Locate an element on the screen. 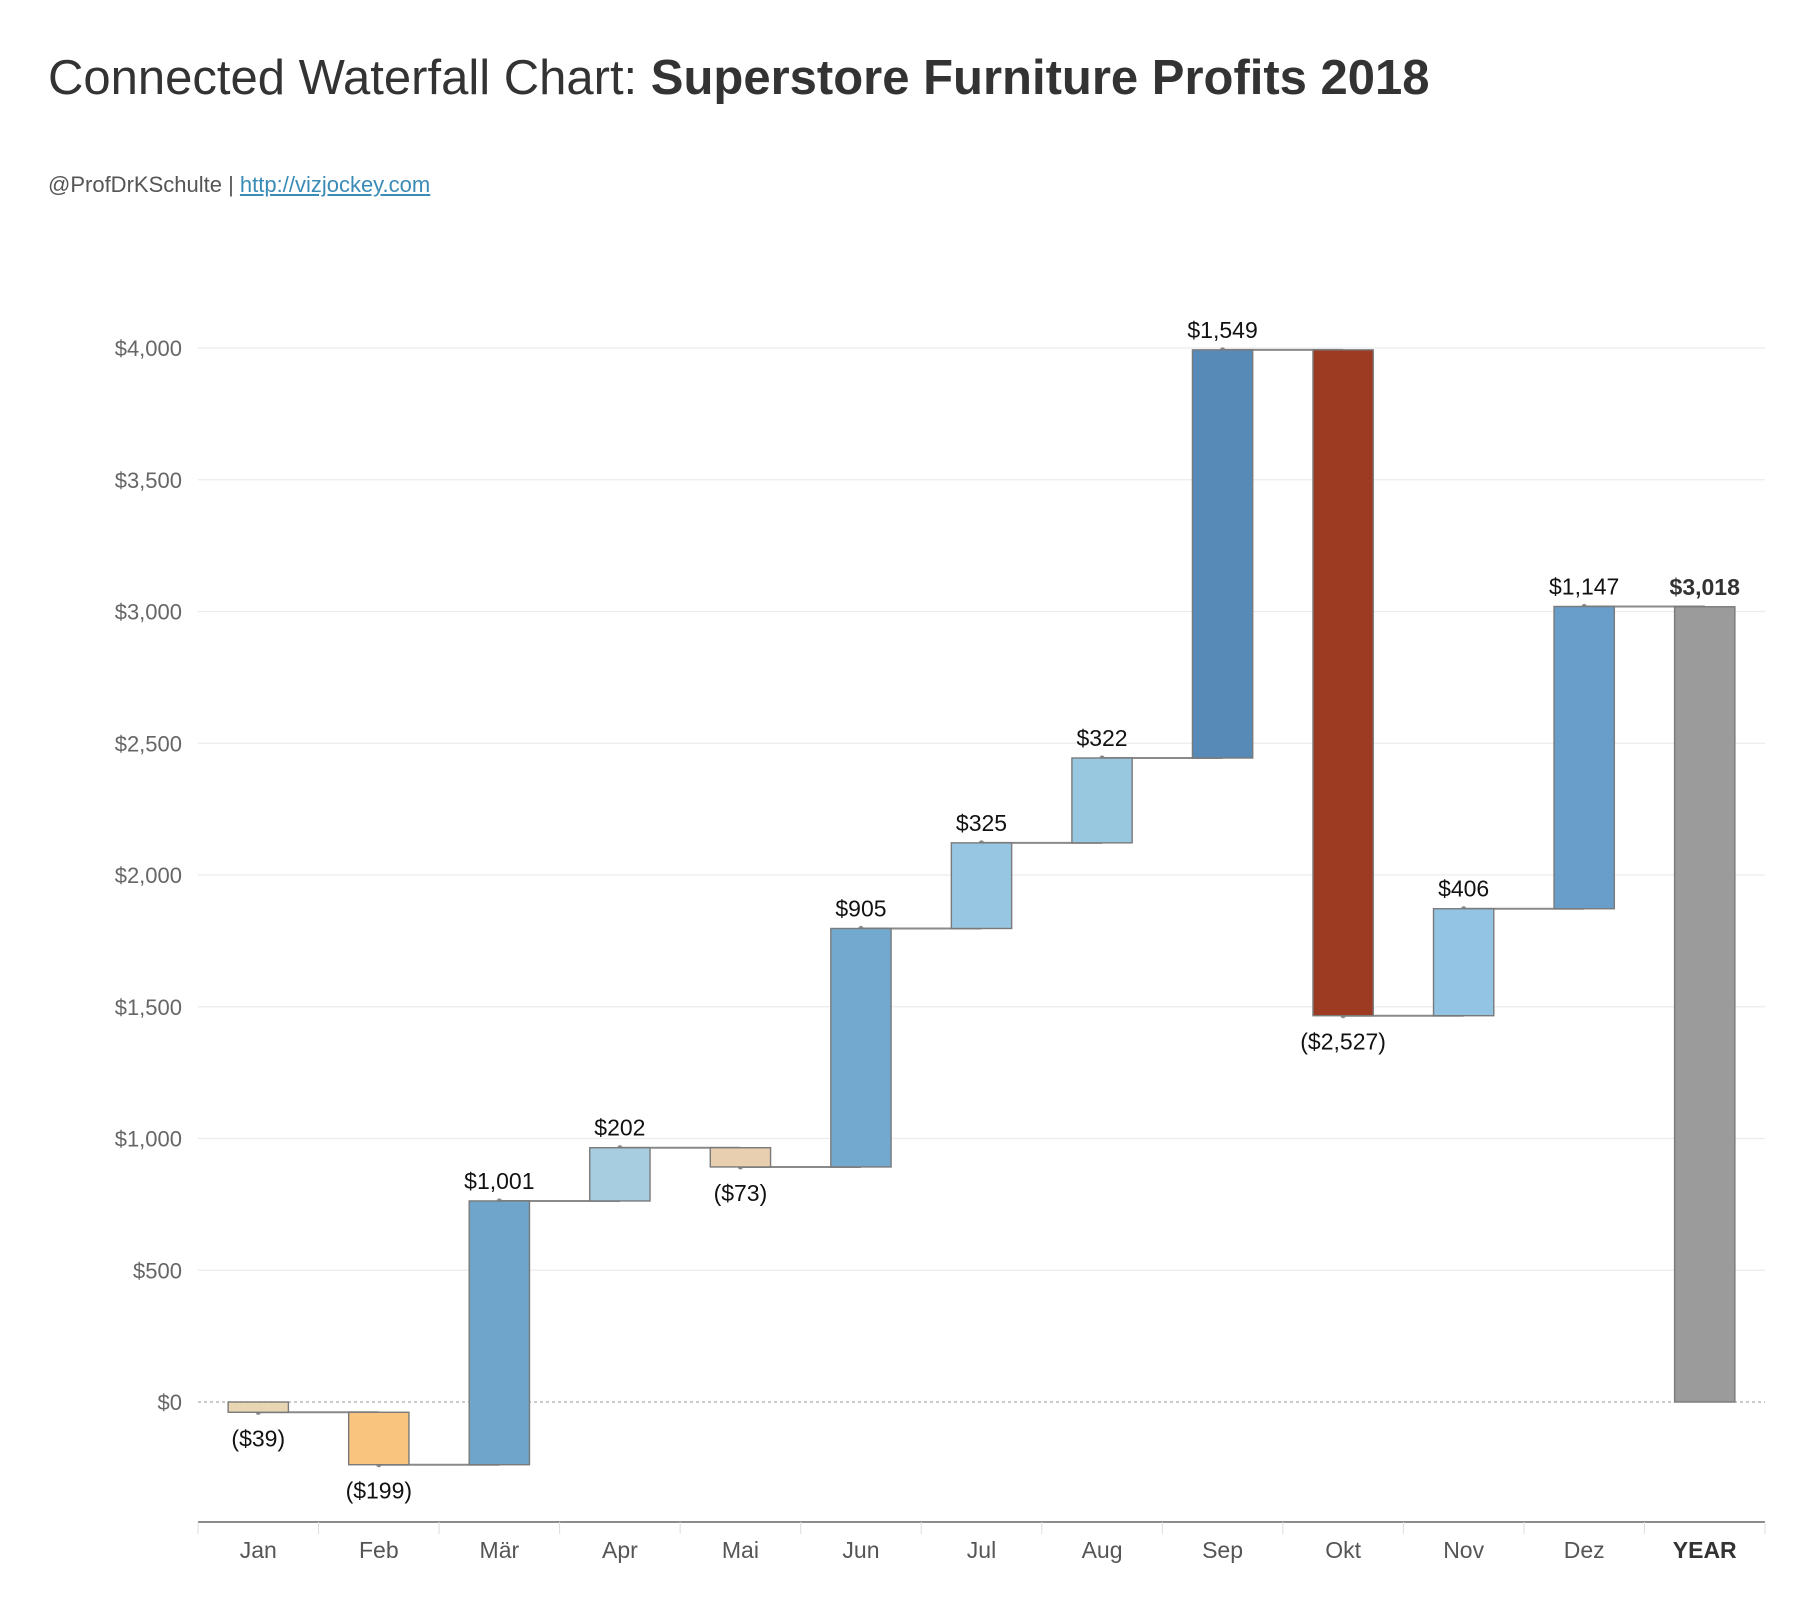  x-tick-label: Jun is located at coordinates (860, 1550).